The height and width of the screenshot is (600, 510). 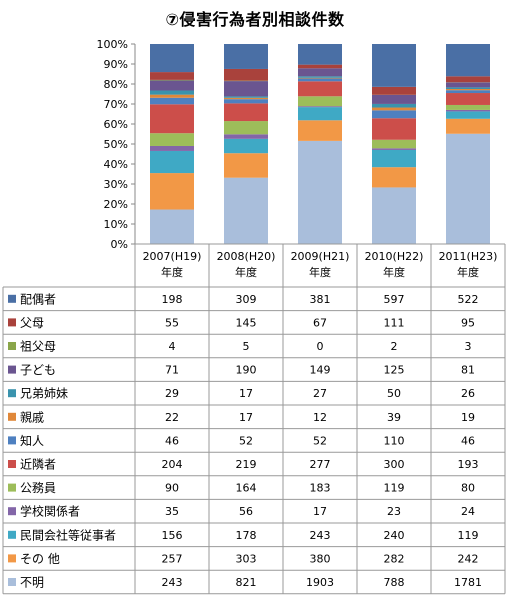 What do you see at coordinates (32, 583) in the screenshot?
I see `series-label: 不明` at bounding box center [32, 583].